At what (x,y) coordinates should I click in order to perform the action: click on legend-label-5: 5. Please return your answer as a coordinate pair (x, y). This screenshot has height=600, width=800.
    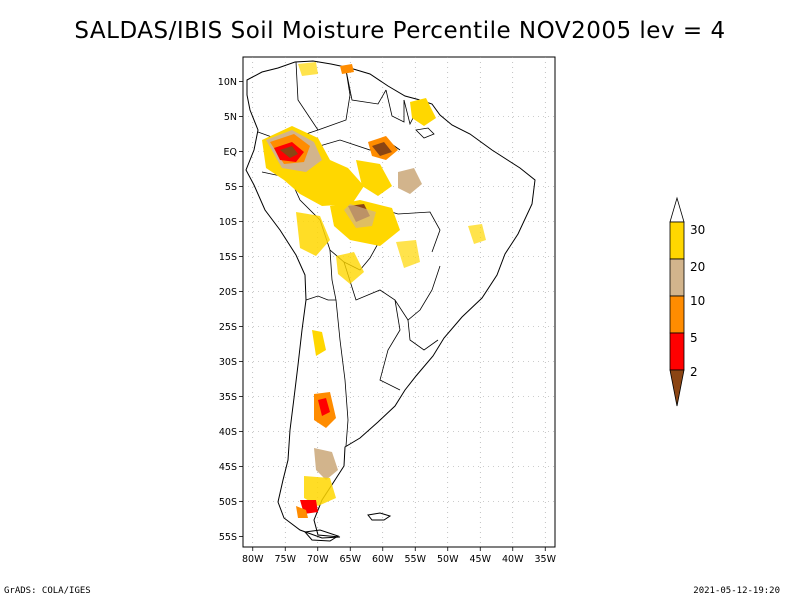
    Looking at the image, I should click on (694, 338).